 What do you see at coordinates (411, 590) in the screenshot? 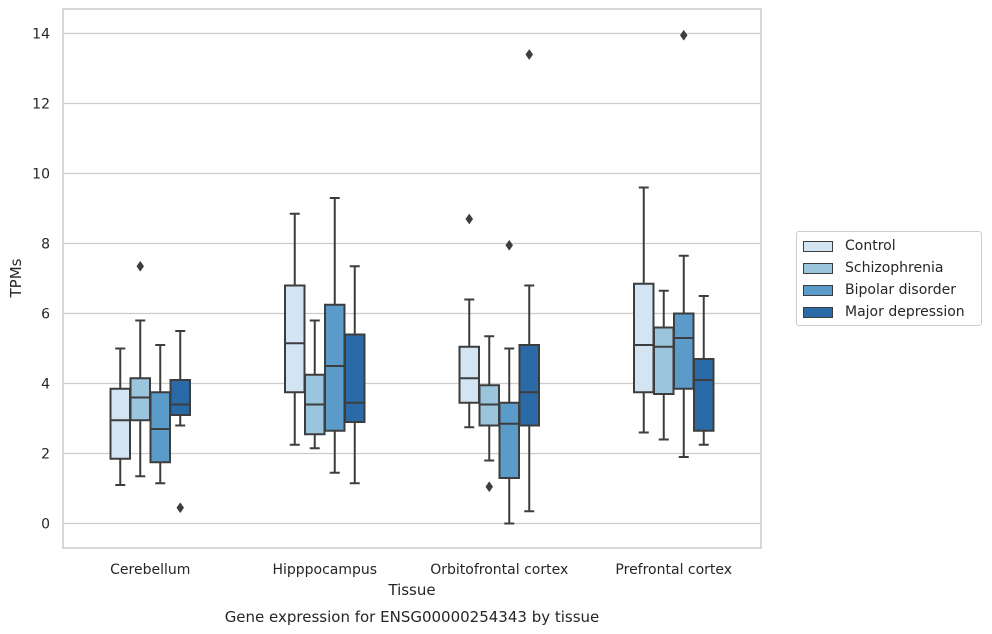
I see `x-axis-label: Tissue` at bounding box center [411, 590].